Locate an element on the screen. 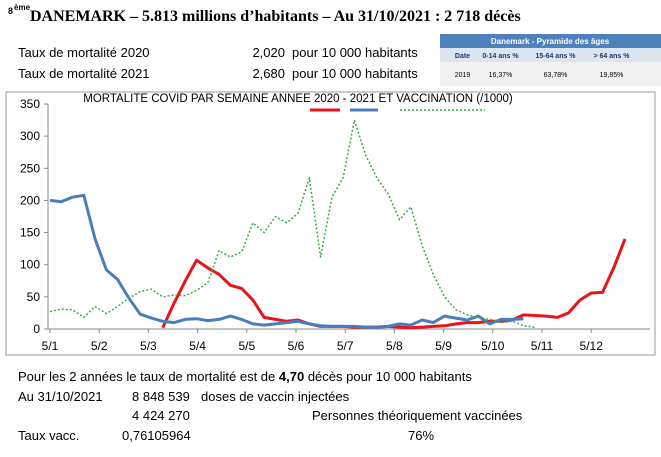  x-tick-label: 5/2 is located at coordinates (99, 346).